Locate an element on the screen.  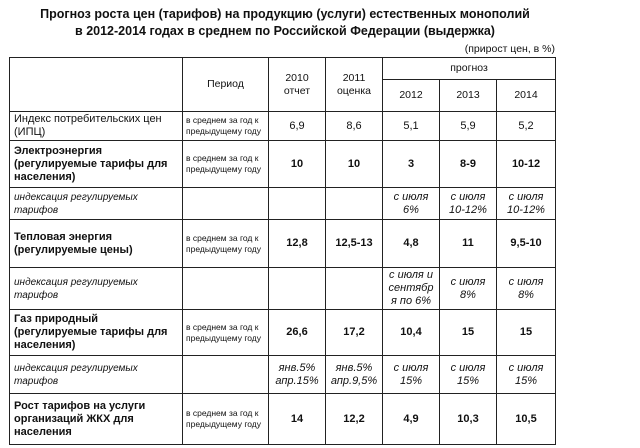
row-value: 6,9 is located at coordinates (297, 126).